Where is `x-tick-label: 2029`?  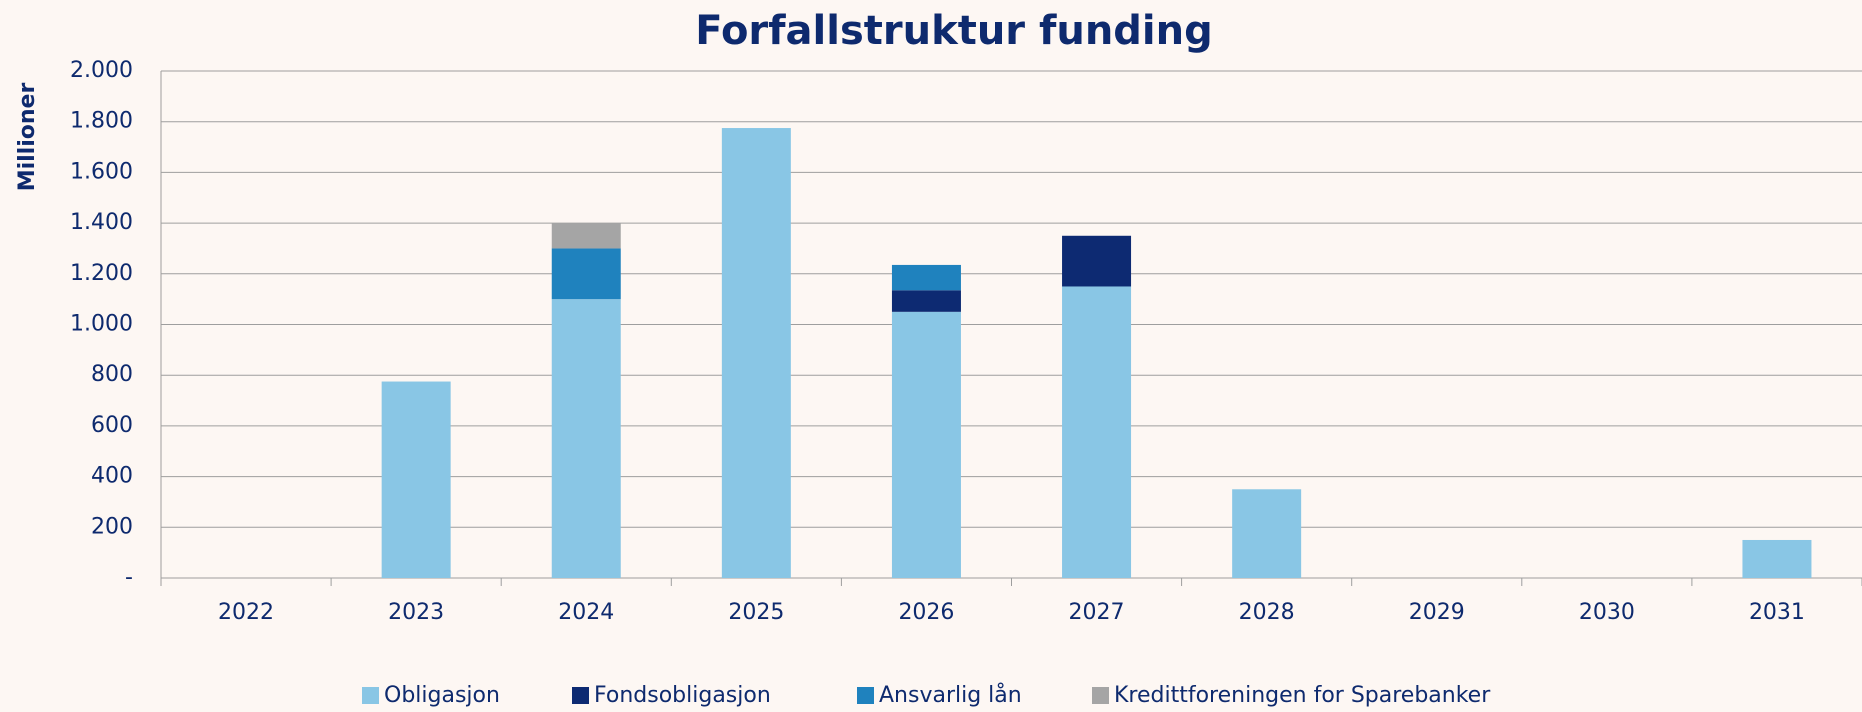 x-tick-label: 2029 is located at coordinates (1437, 612).